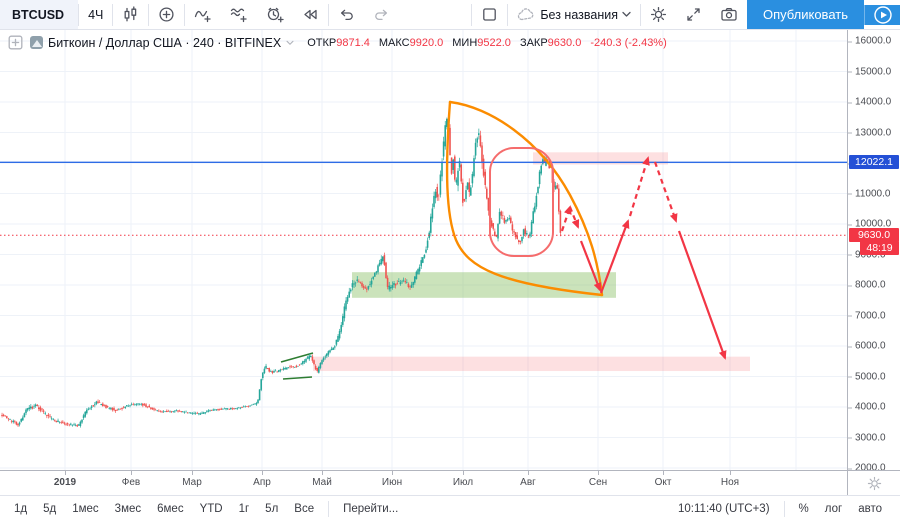  Describe the element at coordinates (392, 482) in the screenshot. I see `time-tick-label: Июн` at that location.